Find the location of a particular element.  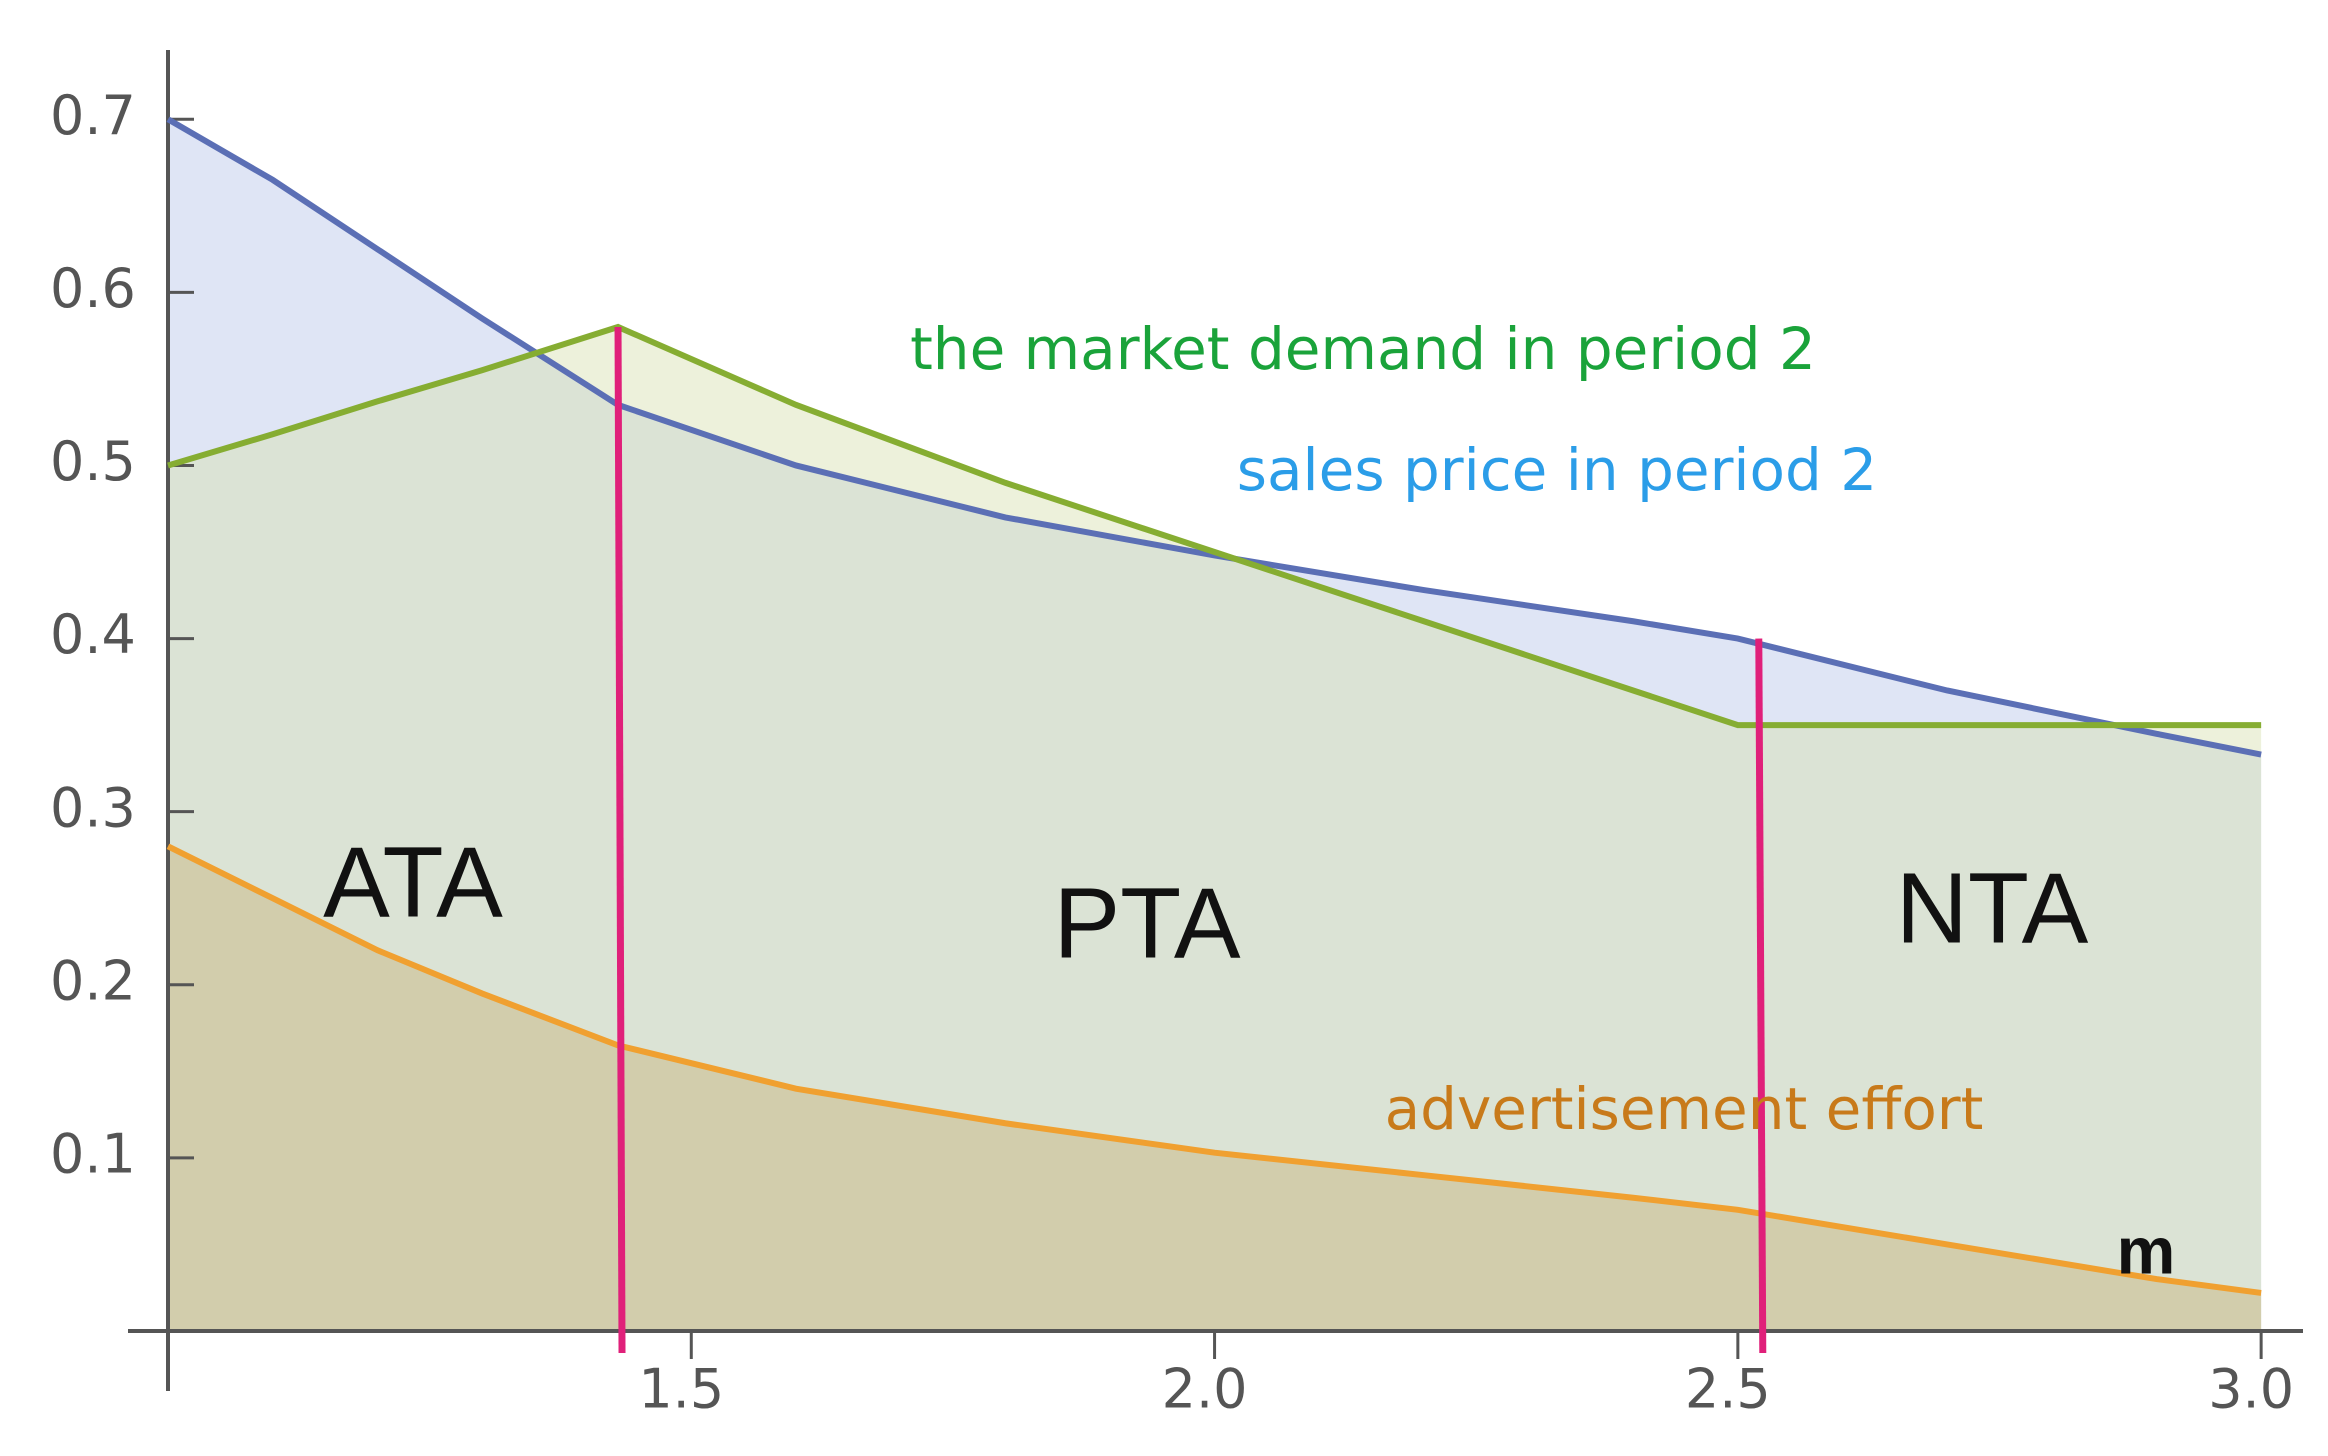

x-tick-label: 2.0 is located at coordinates (1205, 1389).